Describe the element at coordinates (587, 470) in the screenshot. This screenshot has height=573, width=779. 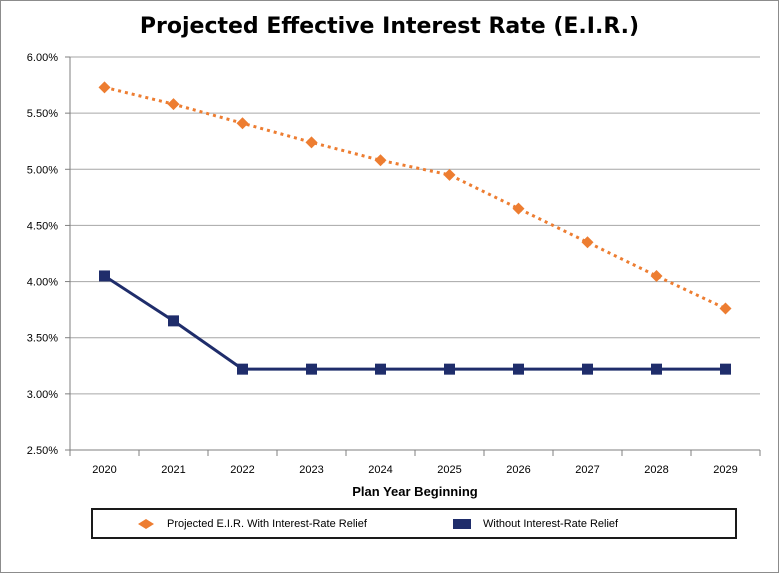
I see `x-tick-label: 2027` at that location.